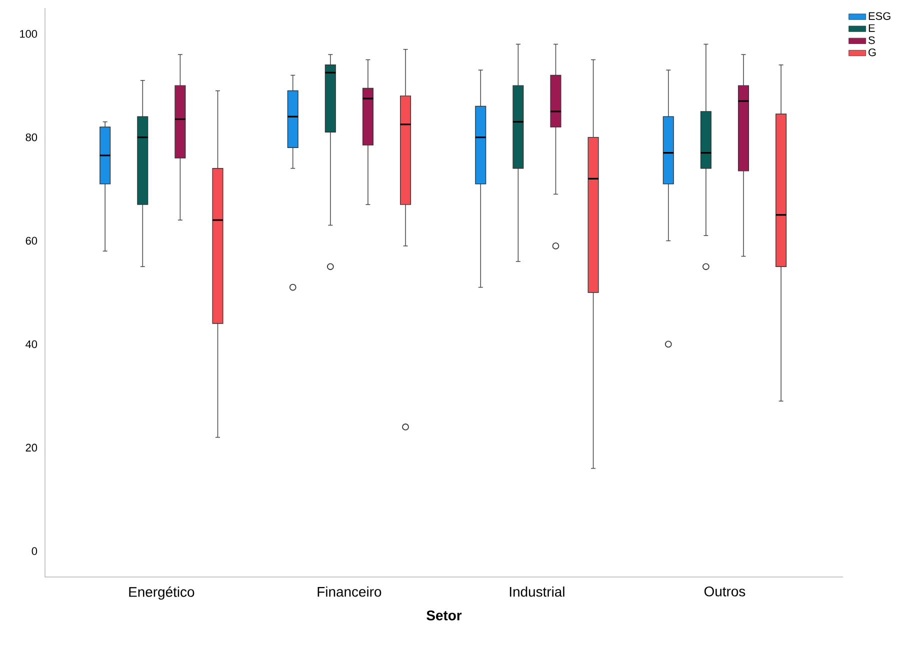  What do you see at coordinates (871, 28) in the screenshot?
I see `legend-label: E` at bounding box center [871, 28].